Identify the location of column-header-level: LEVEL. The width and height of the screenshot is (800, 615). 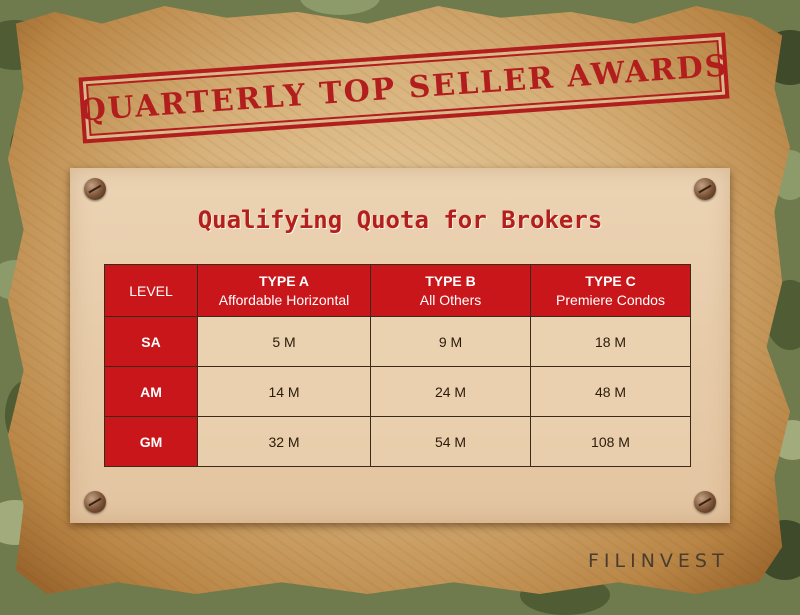
(151, 290).